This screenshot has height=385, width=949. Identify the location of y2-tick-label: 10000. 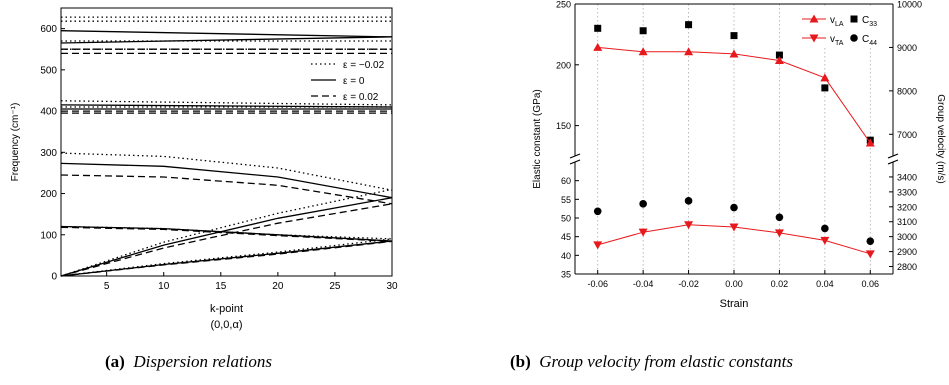
(909, 5).